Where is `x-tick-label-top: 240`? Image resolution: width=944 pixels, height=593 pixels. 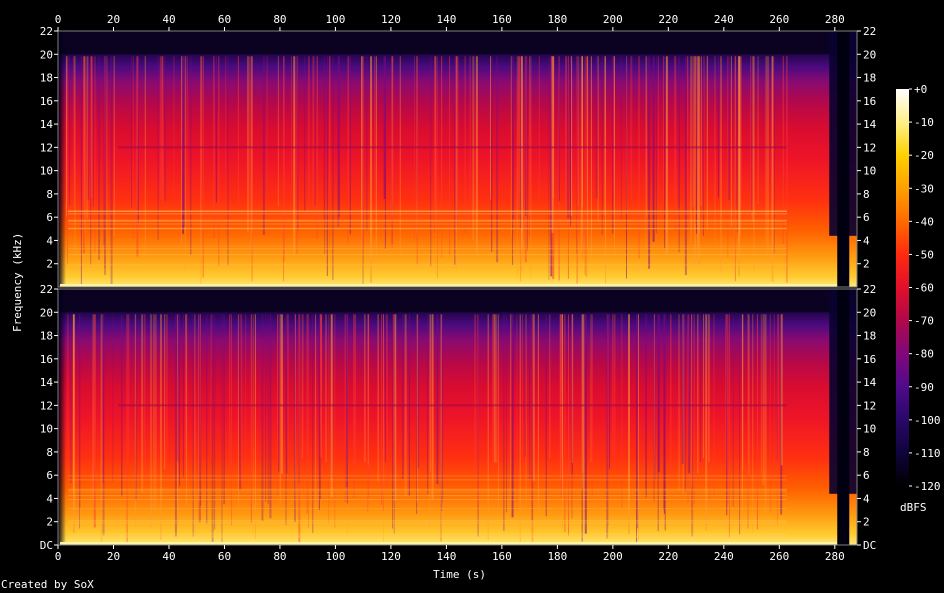 x-tick-label-top: 240 is located at coordinates (724, 19).